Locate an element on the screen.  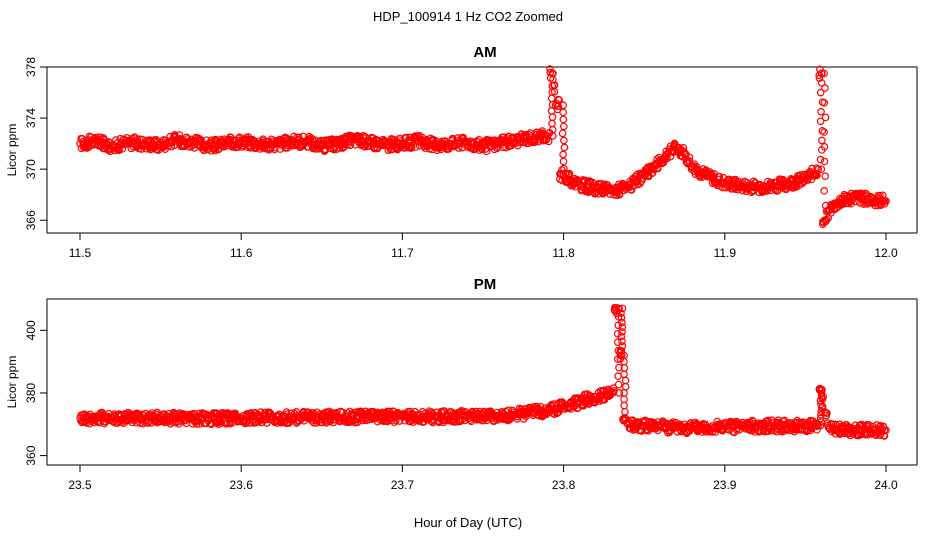
panel-pm-title: PM is located at coordinates (485, 284).